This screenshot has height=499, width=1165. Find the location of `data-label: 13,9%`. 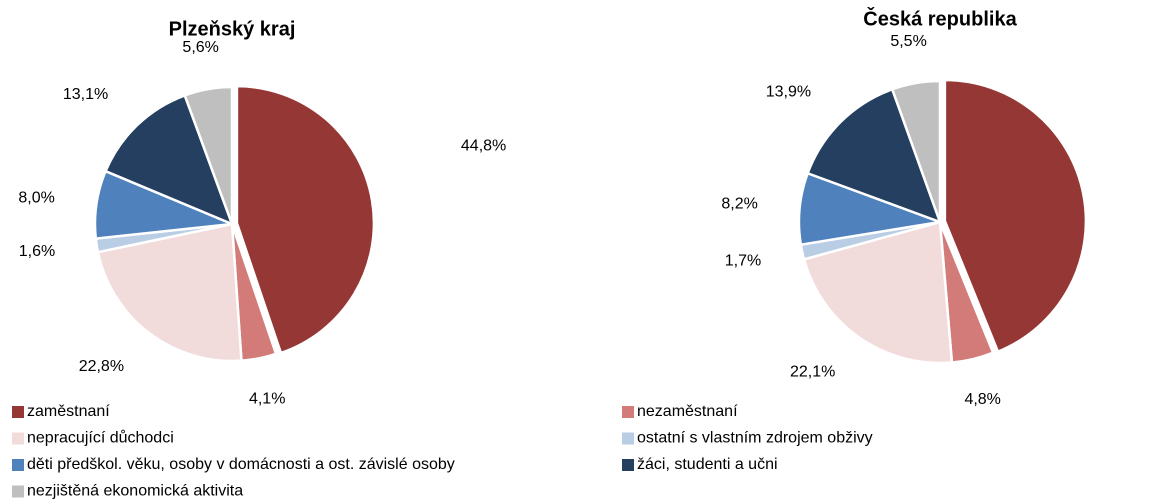

data-label: 13,9% is located at coordinates (788, 91).